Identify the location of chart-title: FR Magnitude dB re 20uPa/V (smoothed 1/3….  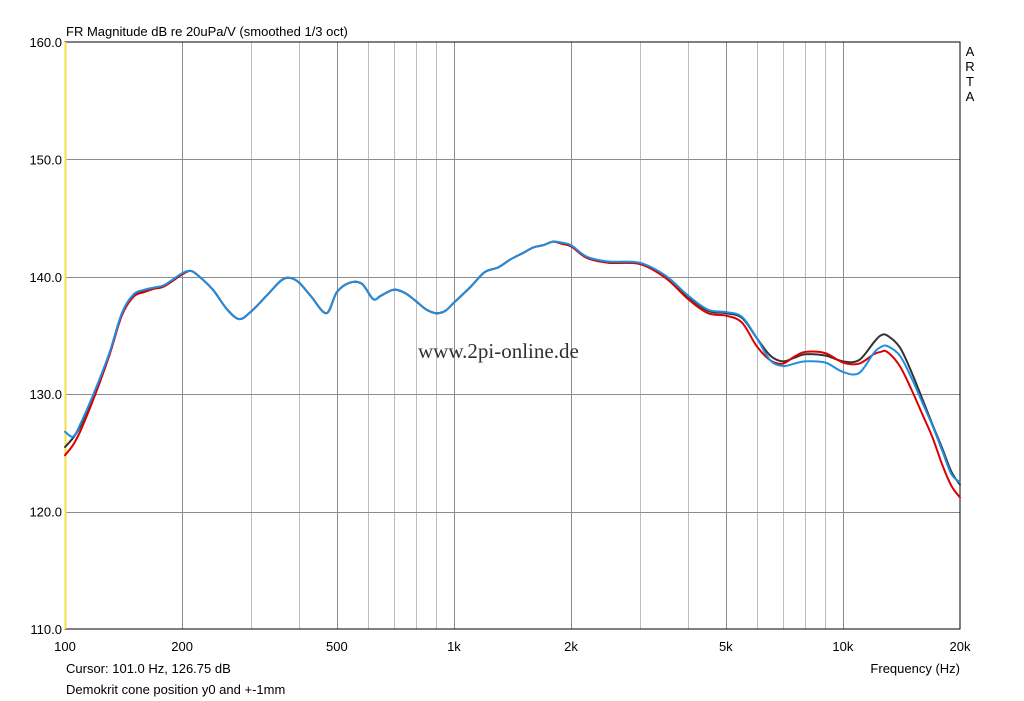
(207, 31).